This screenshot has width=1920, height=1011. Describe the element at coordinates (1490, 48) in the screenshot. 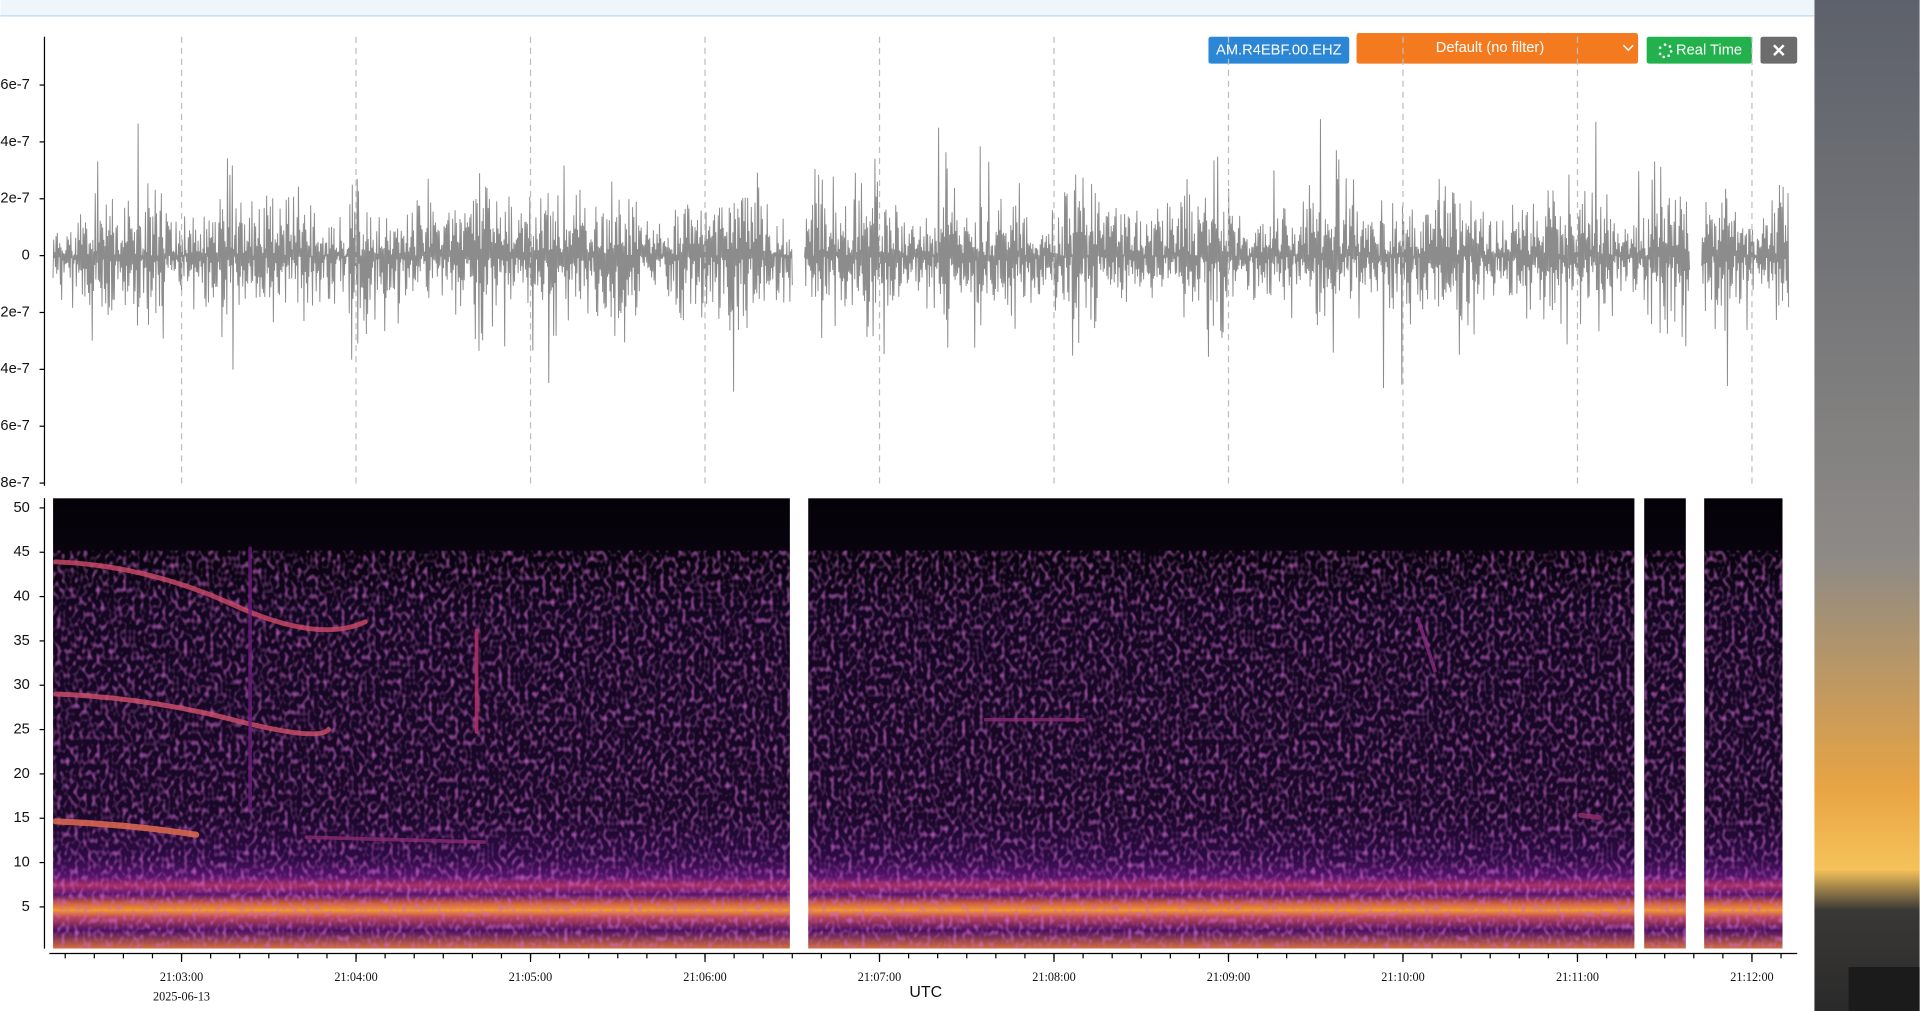

I see `filter-dropdown-label: Default (no filter)` at that location.